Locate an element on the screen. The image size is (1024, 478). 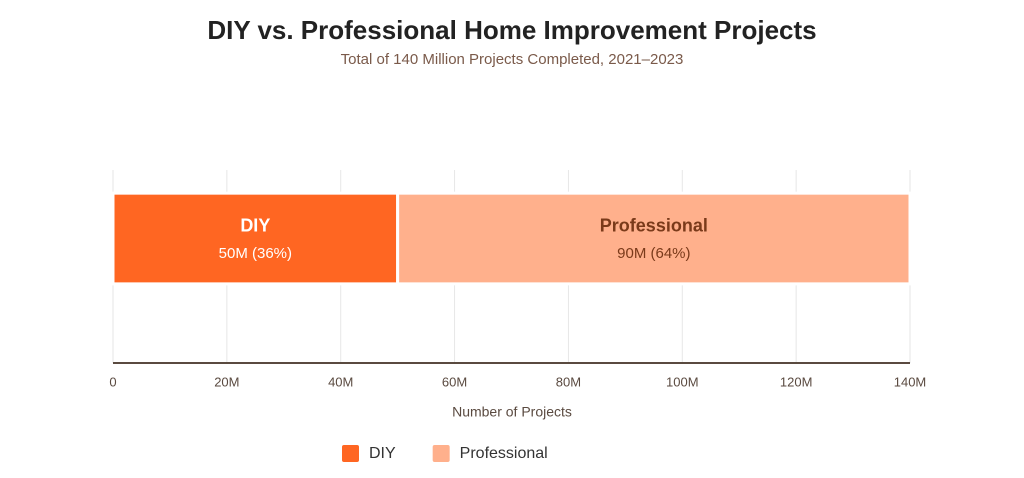
legend-label: Professional is located at coordinates (504, 453).